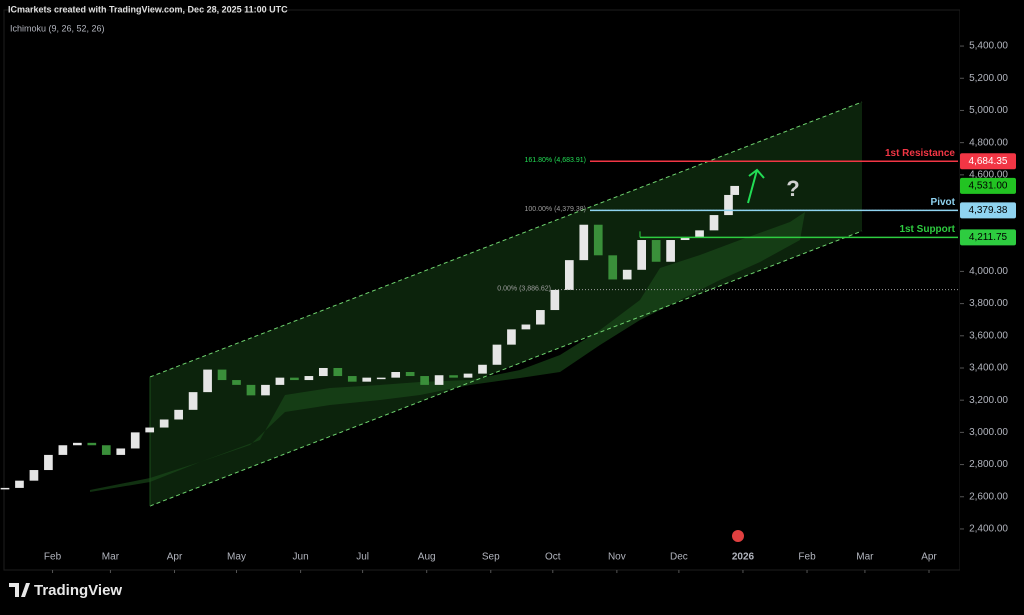 This screenshot has width=1024, height=615. I want to click on x-tick-label: 2026, so click(743, 557).